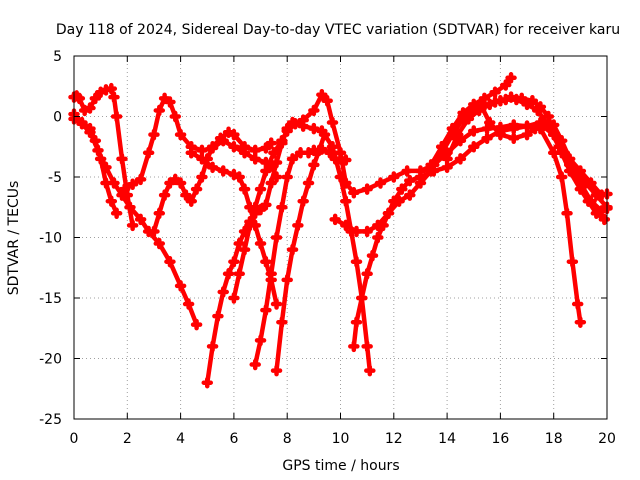  What do you see at coordinates (341, 439) in the screenshot?
I see `x-tick-label: 10` at bounding box center [341, 439].